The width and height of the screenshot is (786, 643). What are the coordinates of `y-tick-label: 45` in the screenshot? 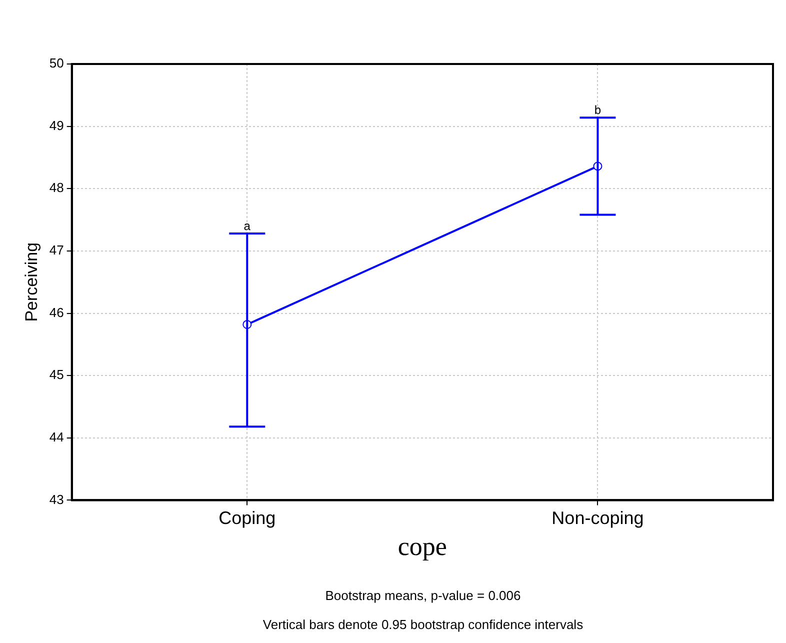 It's located at (56, 374).